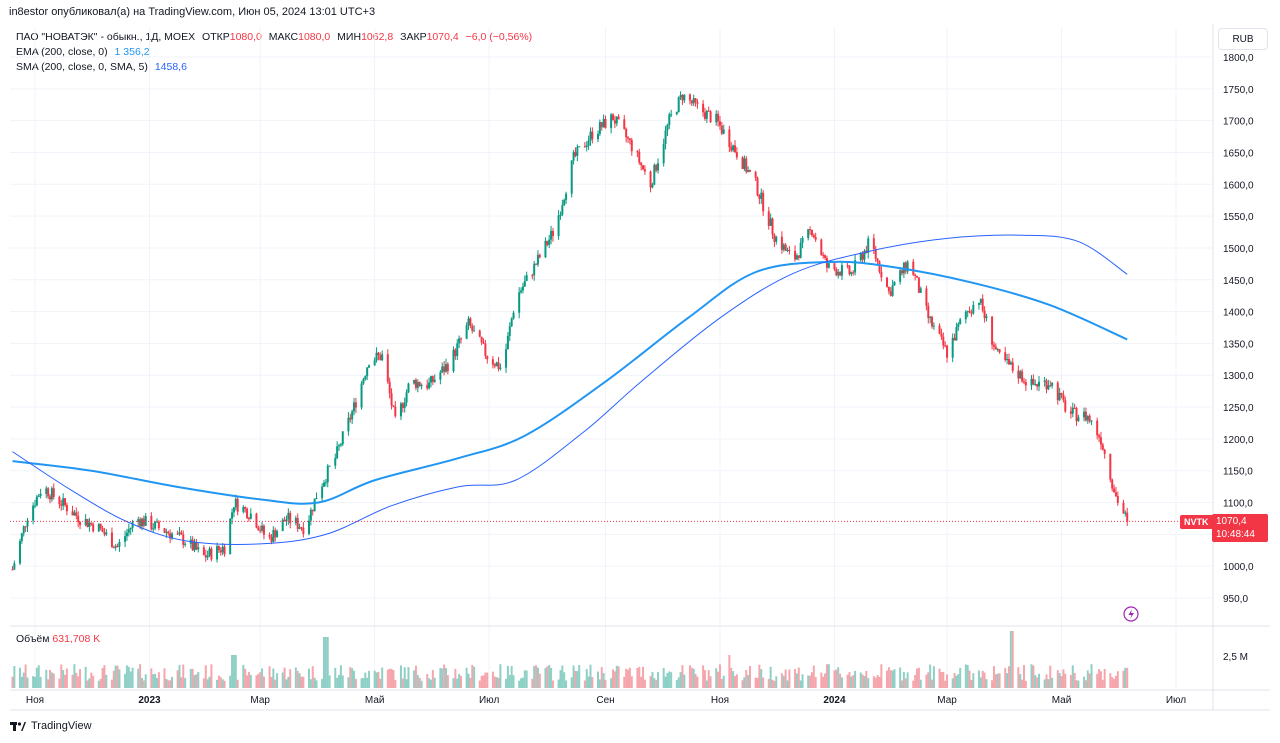 Image resolution: width=1280 pixels, height=743 pixels. Describe the element at coordinates (276, 52) in the screenshot. I see `ema-row: EMA (200, close, 0) 1 356,2` at that location.